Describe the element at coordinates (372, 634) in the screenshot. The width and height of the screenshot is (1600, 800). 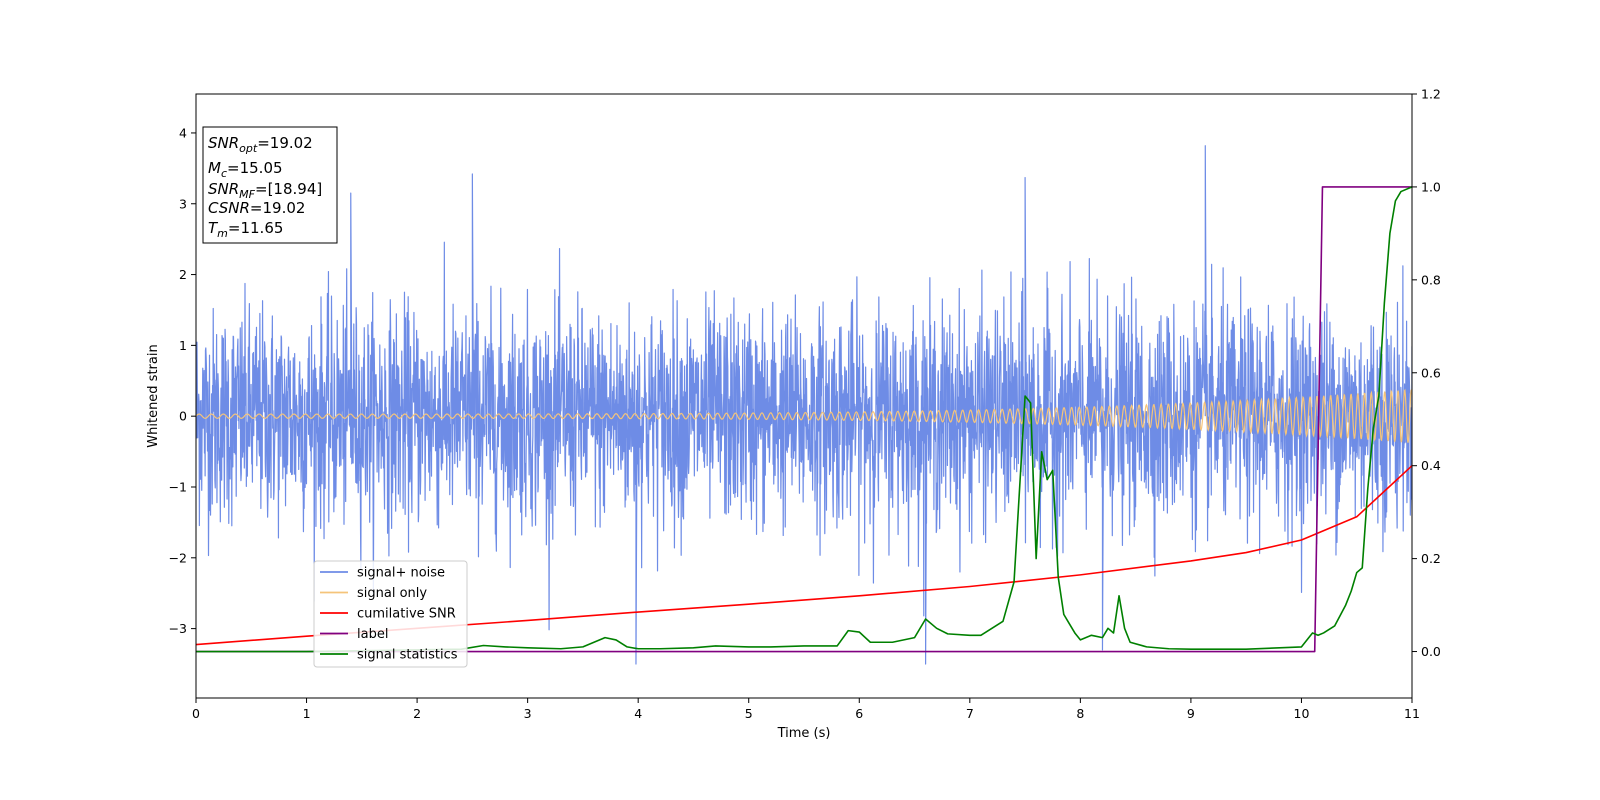
I see `legend-label: label` at that location.